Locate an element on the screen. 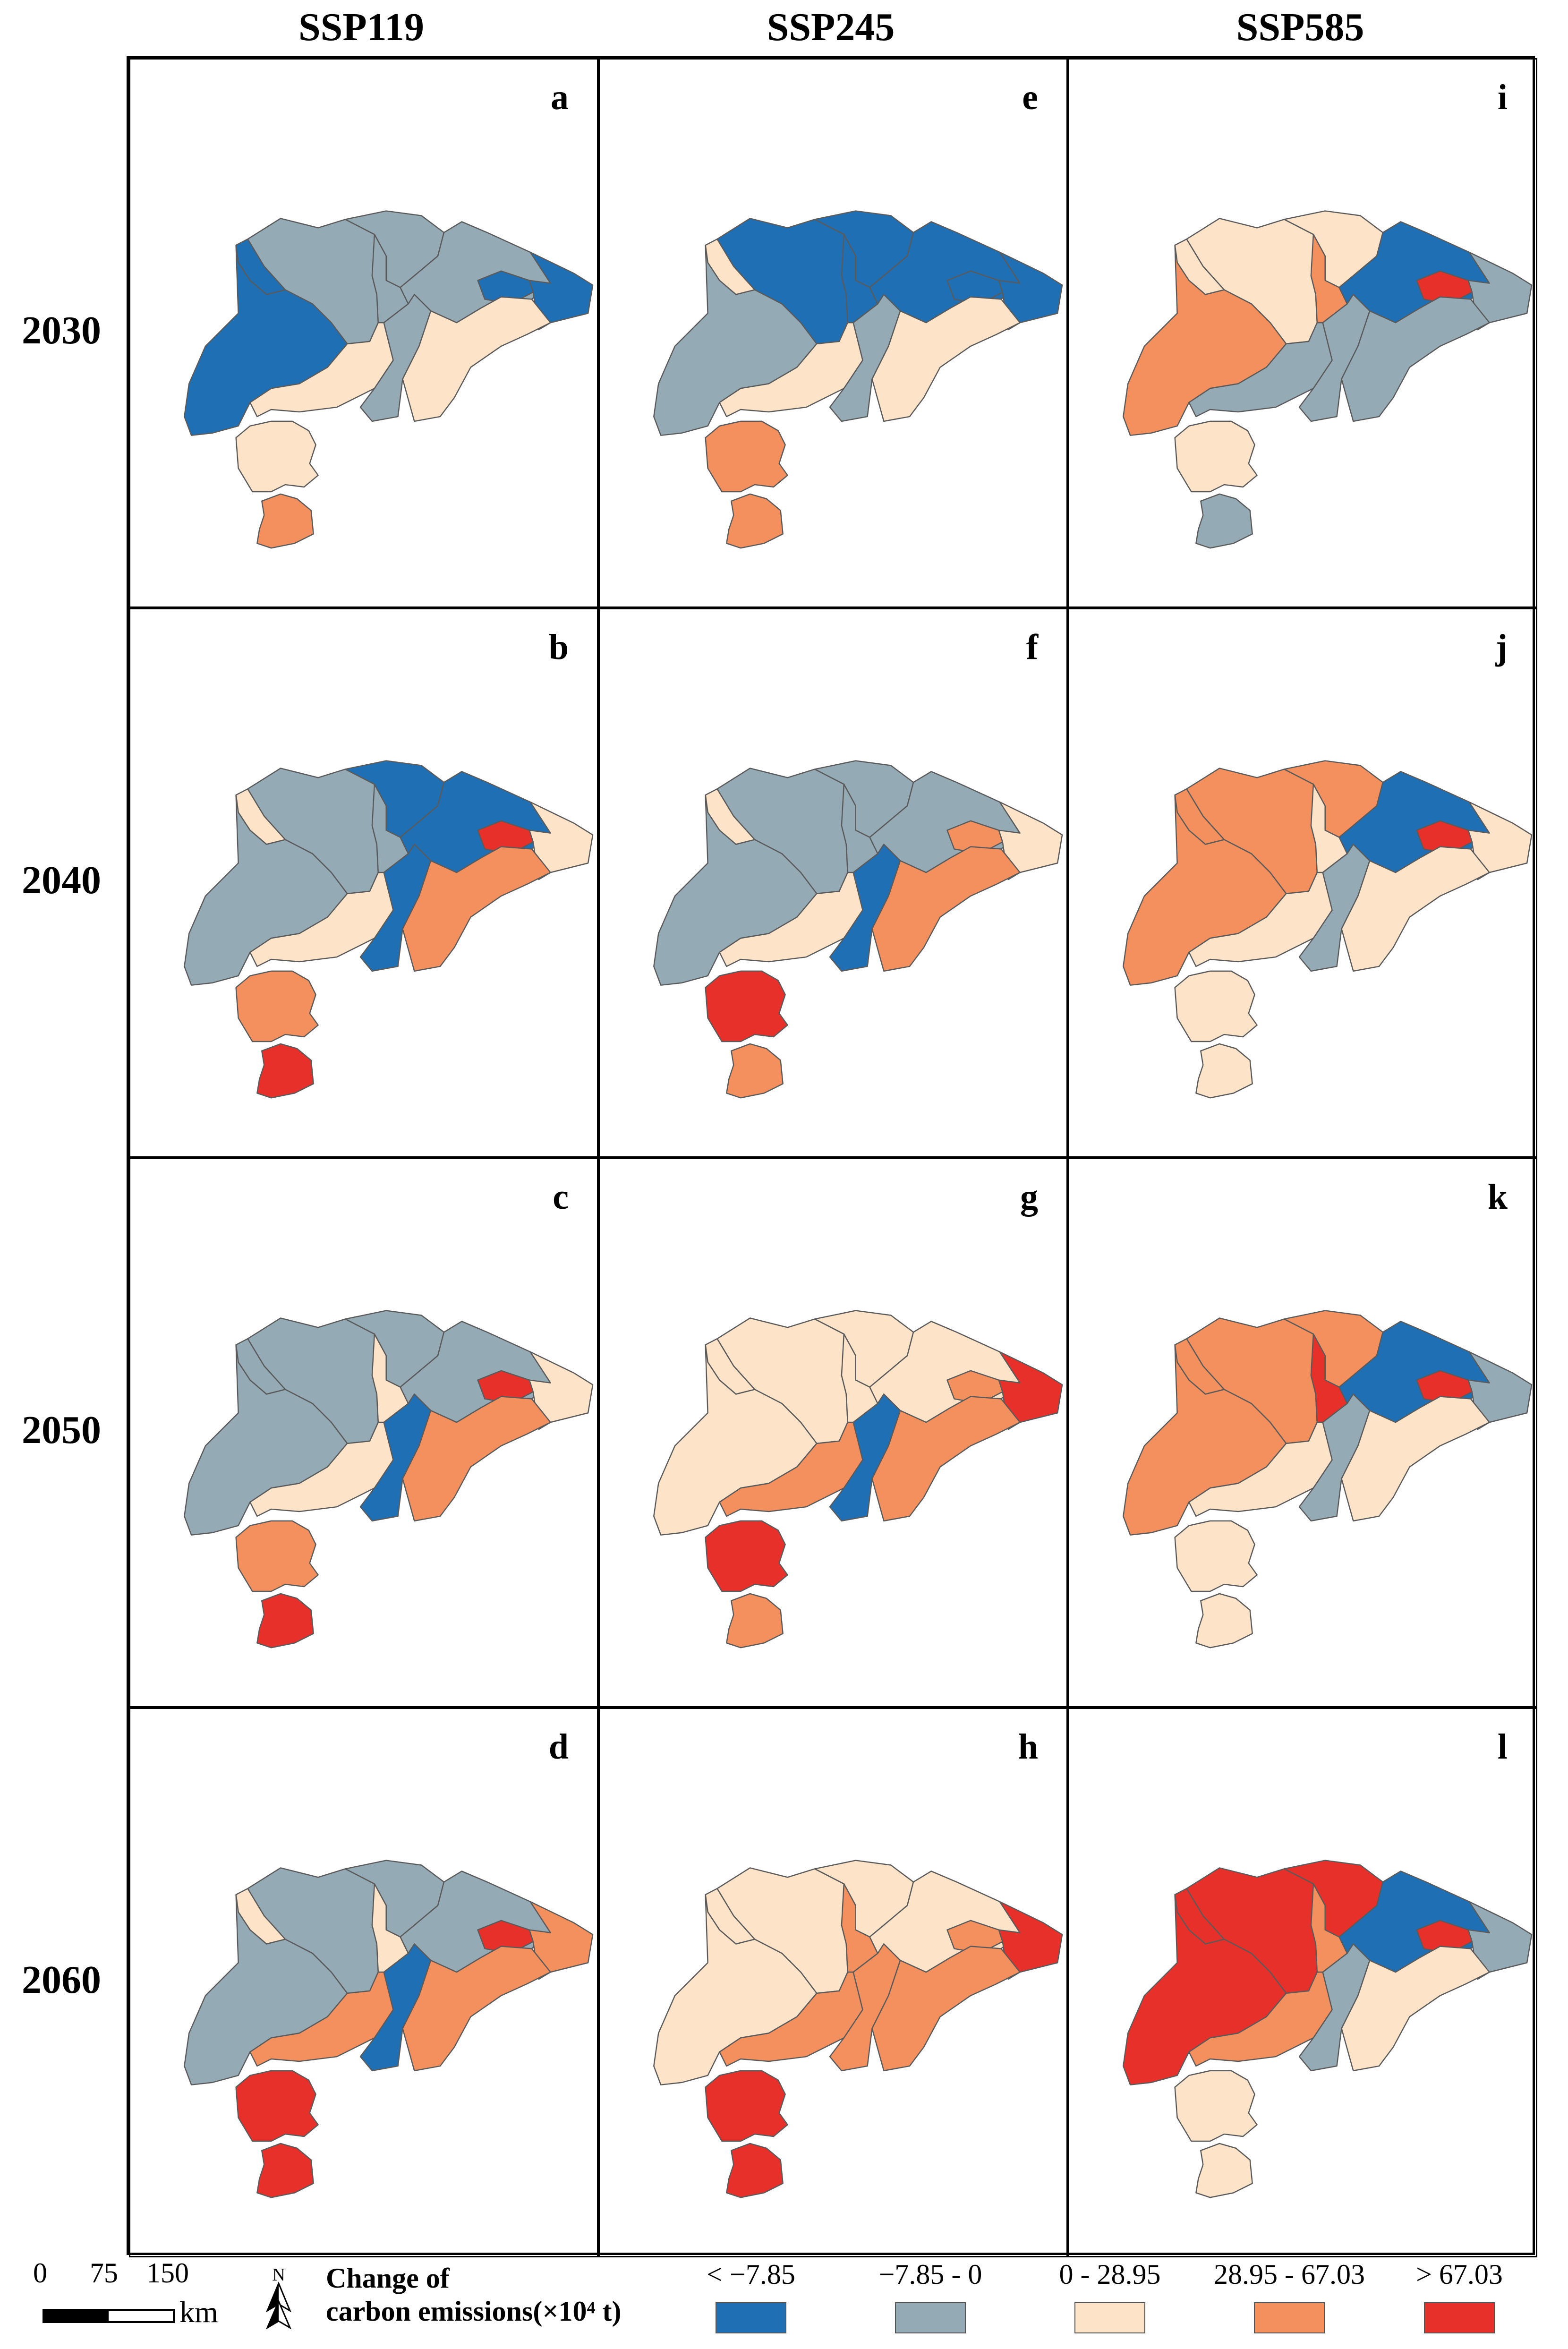 The height and width of the screenshot is (2349, 1568). map-panel-h: h is located at coordinates (833, 1983).